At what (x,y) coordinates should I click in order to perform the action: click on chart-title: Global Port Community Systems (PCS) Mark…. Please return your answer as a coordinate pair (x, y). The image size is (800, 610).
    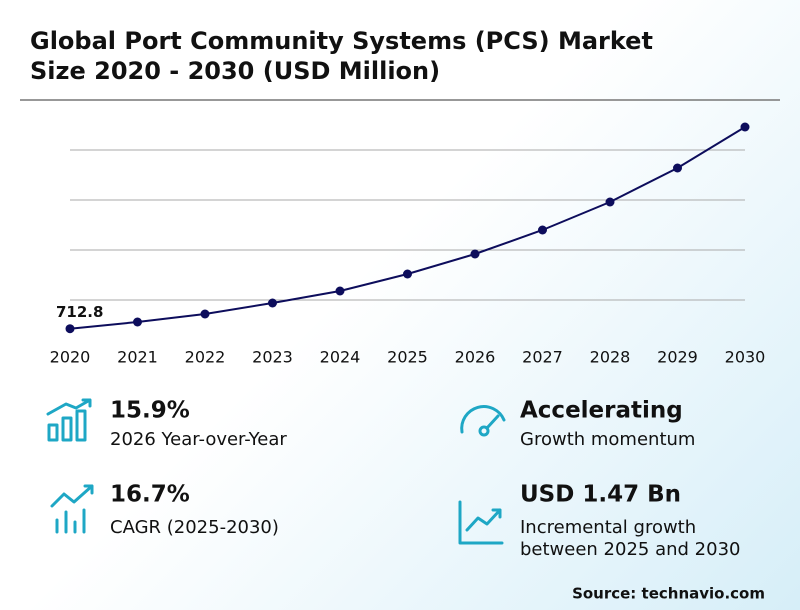
    Looking at the image, I should click on (341, 41).